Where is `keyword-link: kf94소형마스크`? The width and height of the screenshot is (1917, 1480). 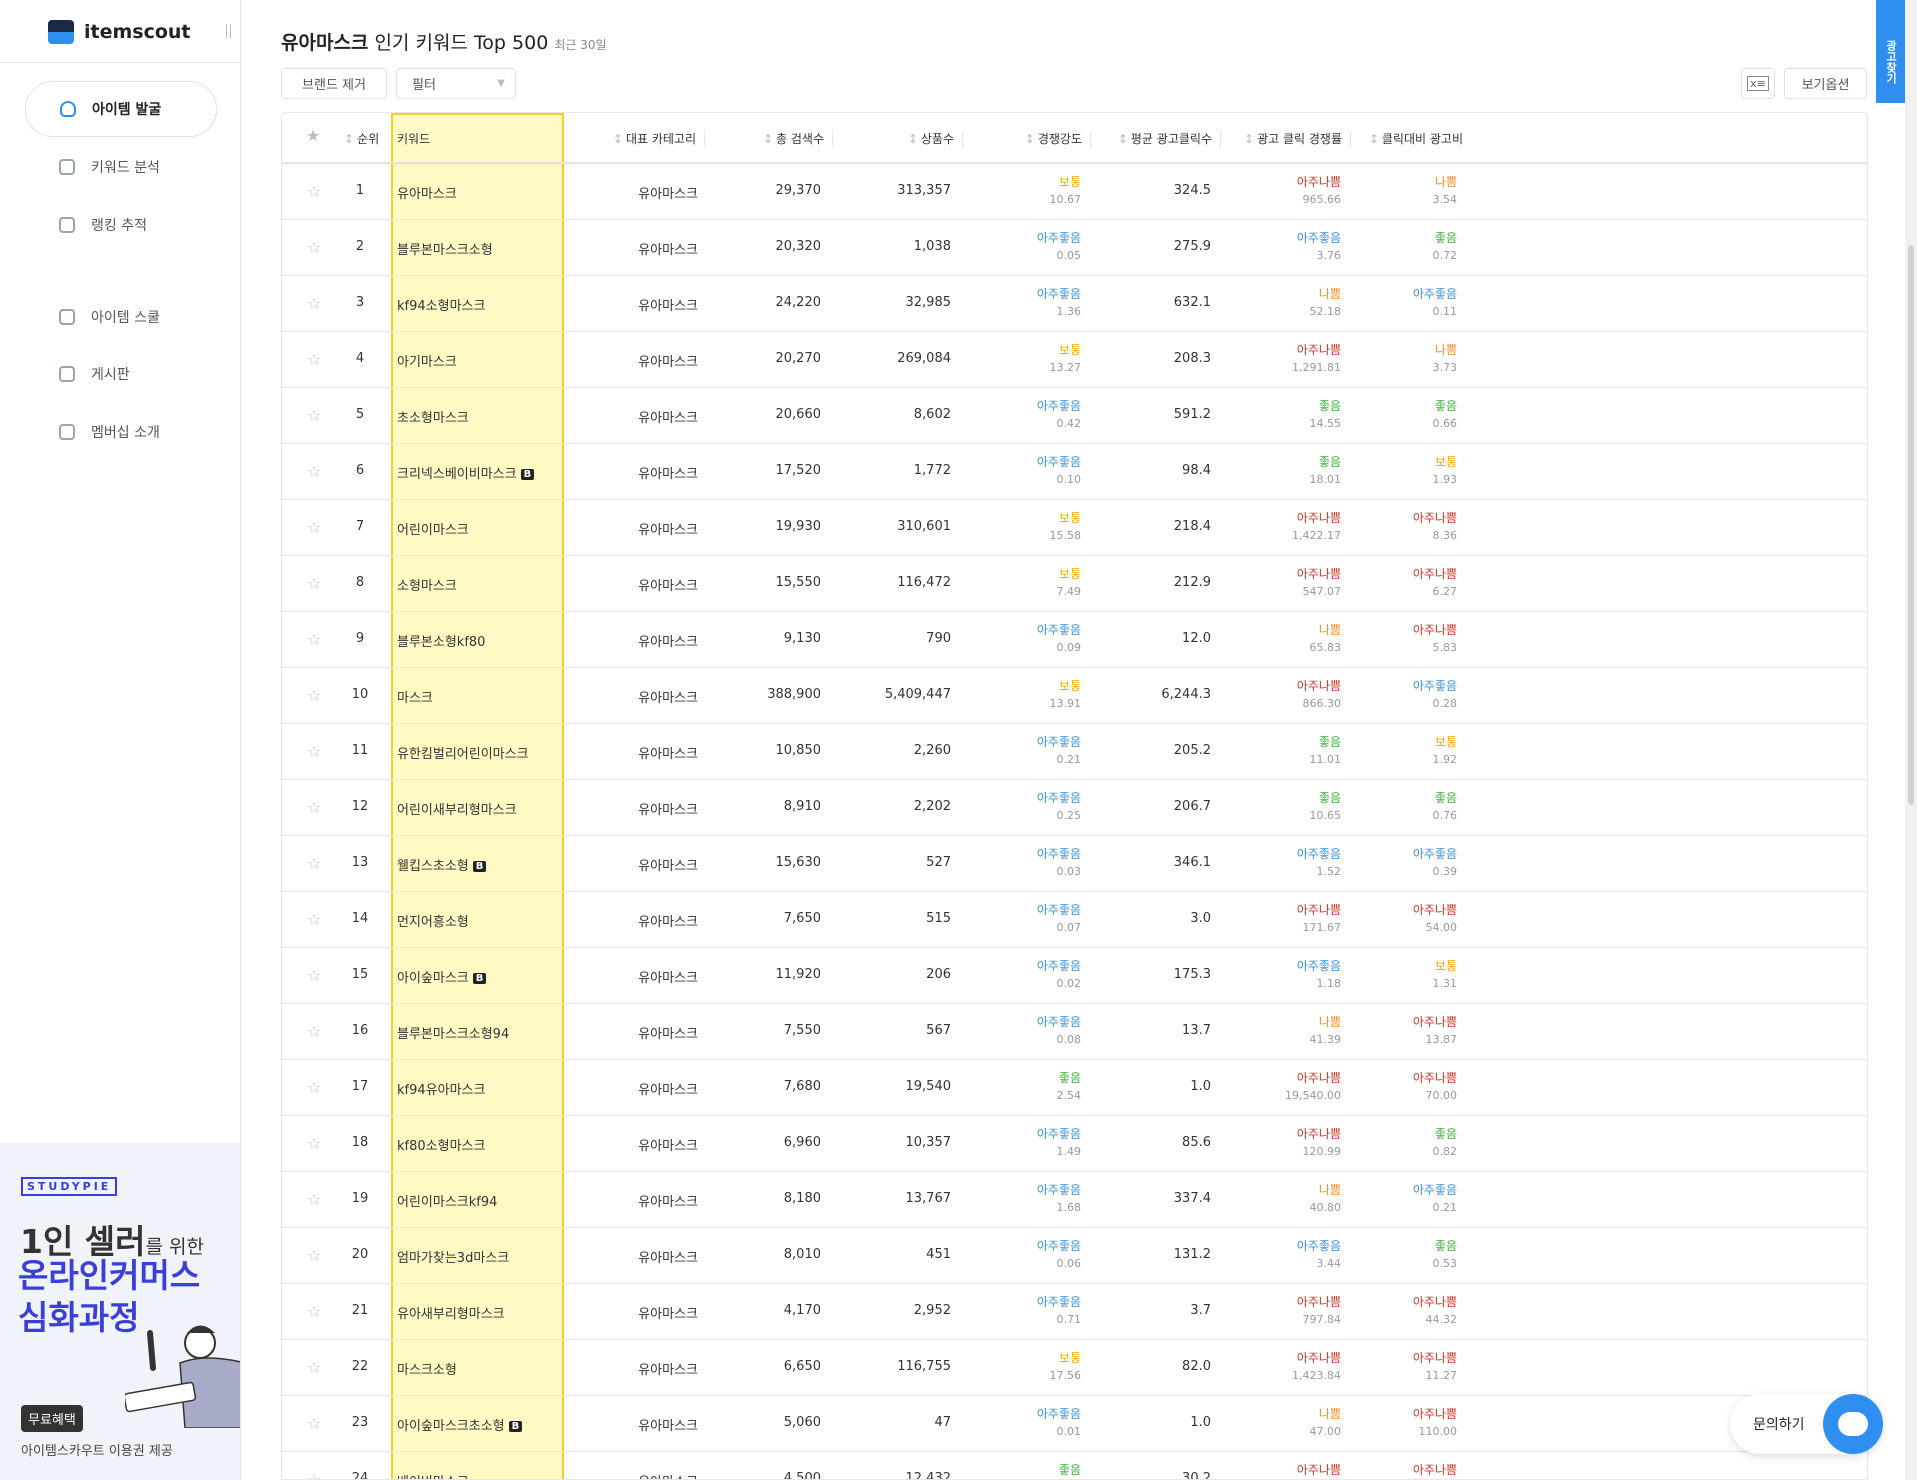
keyword-link: kf94소형마스크 is located at coordinates (441, 306).